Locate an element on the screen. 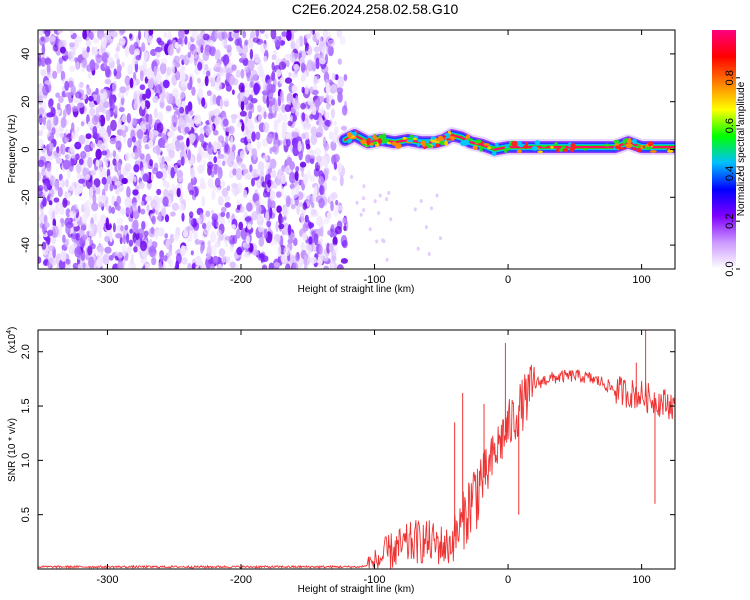  top-x-tick-label: -100 is located at coordinates (375, 280).